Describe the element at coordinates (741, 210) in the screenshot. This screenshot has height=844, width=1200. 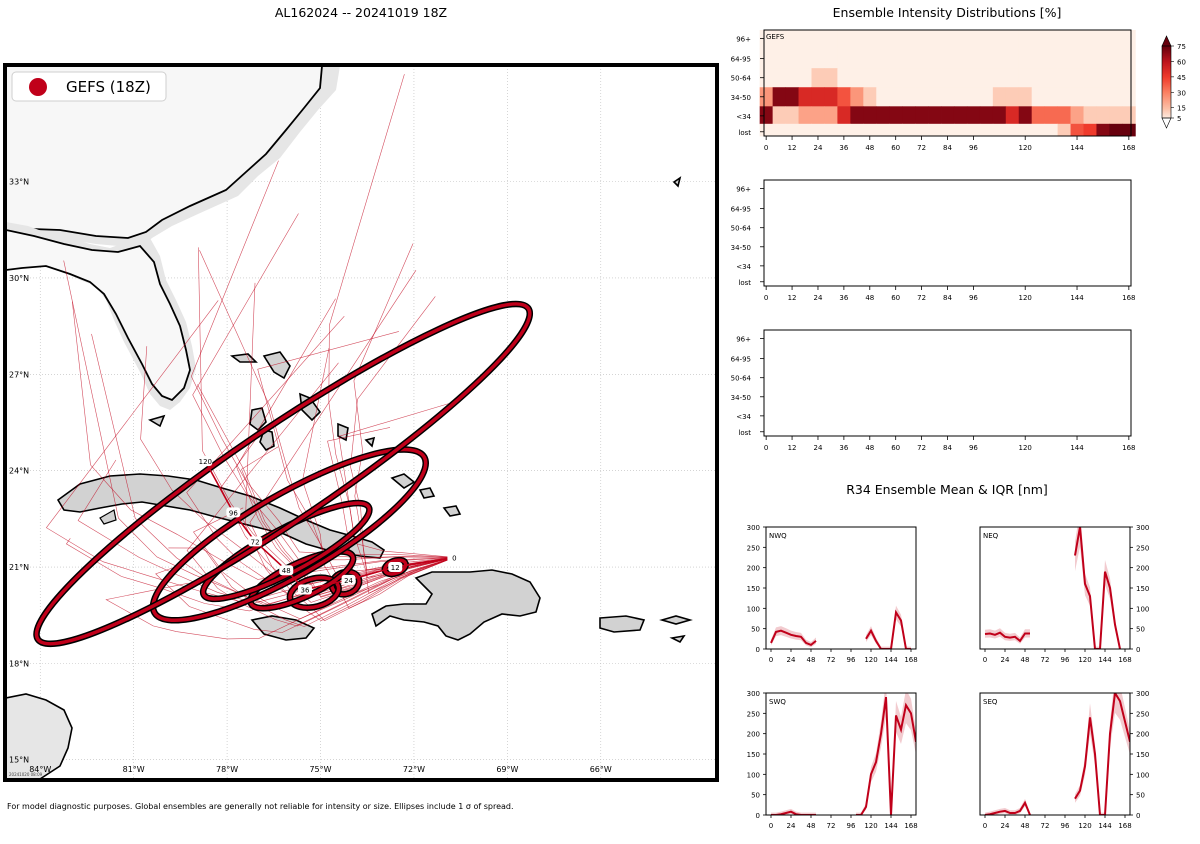
I see `row-label: 64-95` at that location.